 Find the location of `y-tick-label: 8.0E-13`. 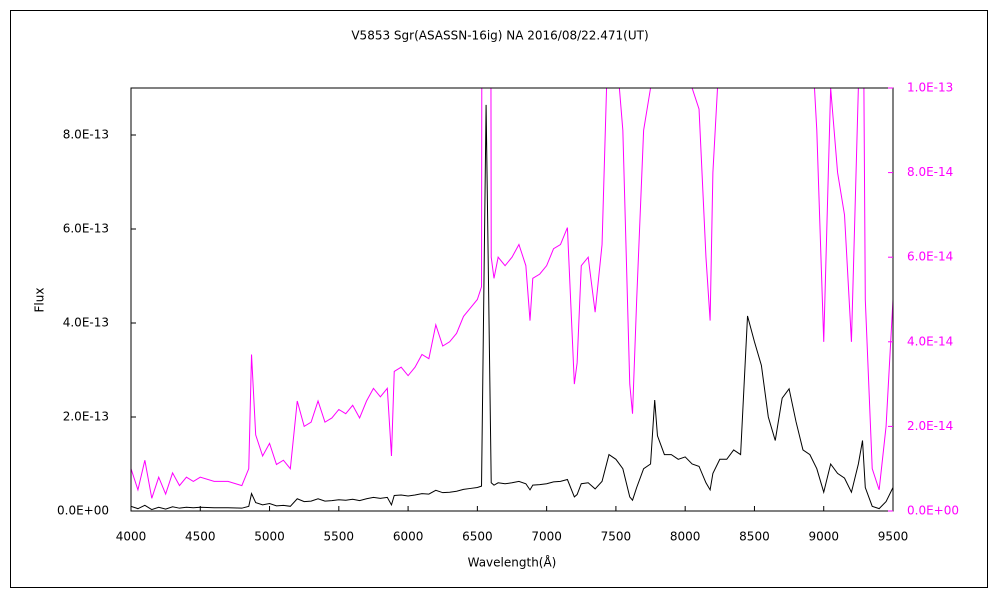

y-tick-label: 8.0E-13 is located at coordinates (86, 135).